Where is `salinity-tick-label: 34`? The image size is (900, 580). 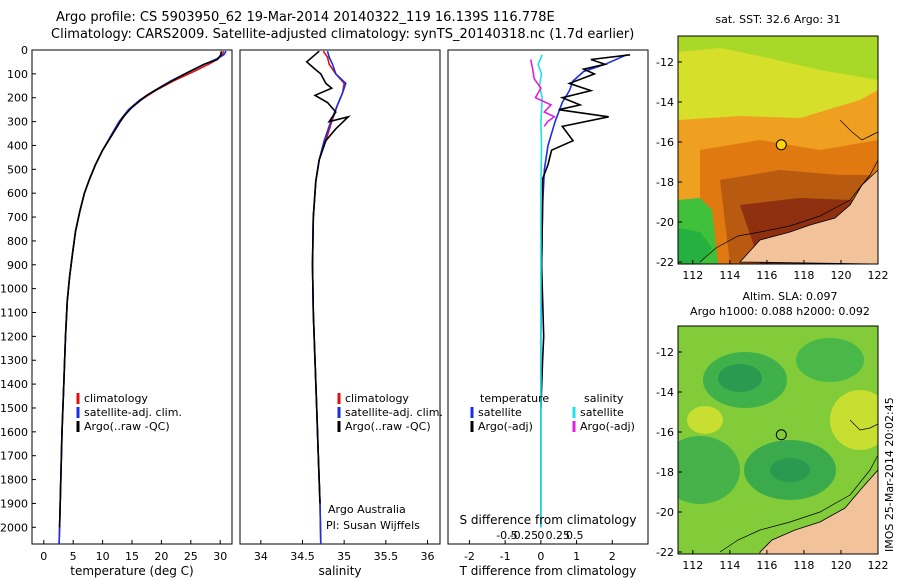
salinity-tick-label: 34 is located at coordinates (261, 556).